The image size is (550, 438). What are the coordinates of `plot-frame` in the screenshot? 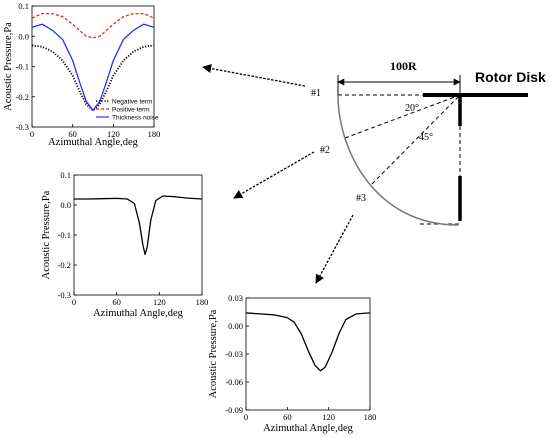 It's located at (138, 235).